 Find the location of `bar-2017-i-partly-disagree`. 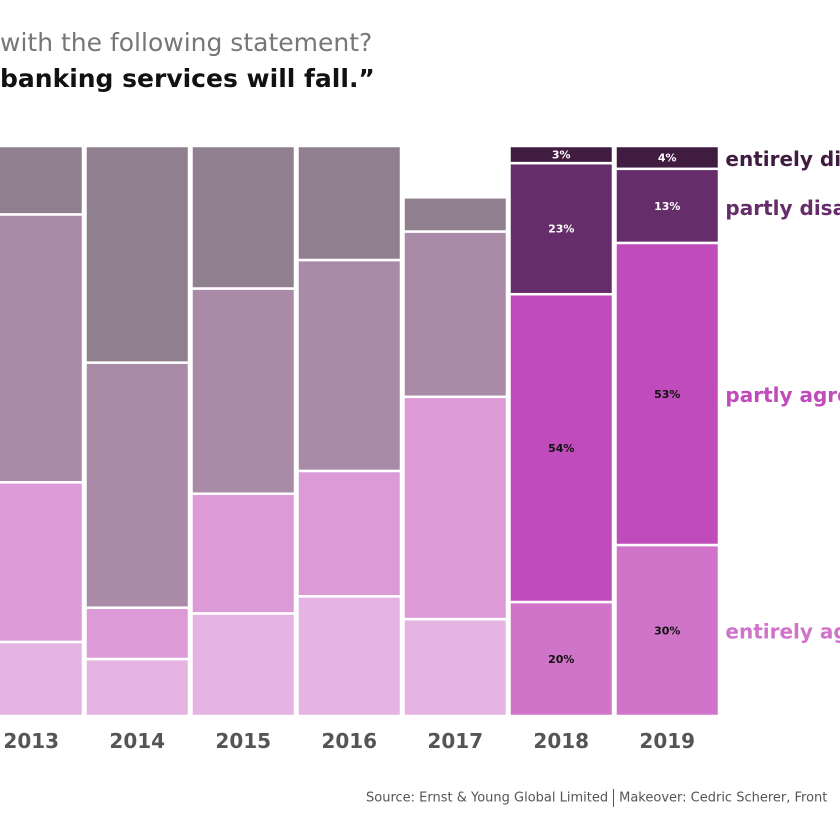

bar-2017-i-partly-disagree is located at coordinates (455, 314).